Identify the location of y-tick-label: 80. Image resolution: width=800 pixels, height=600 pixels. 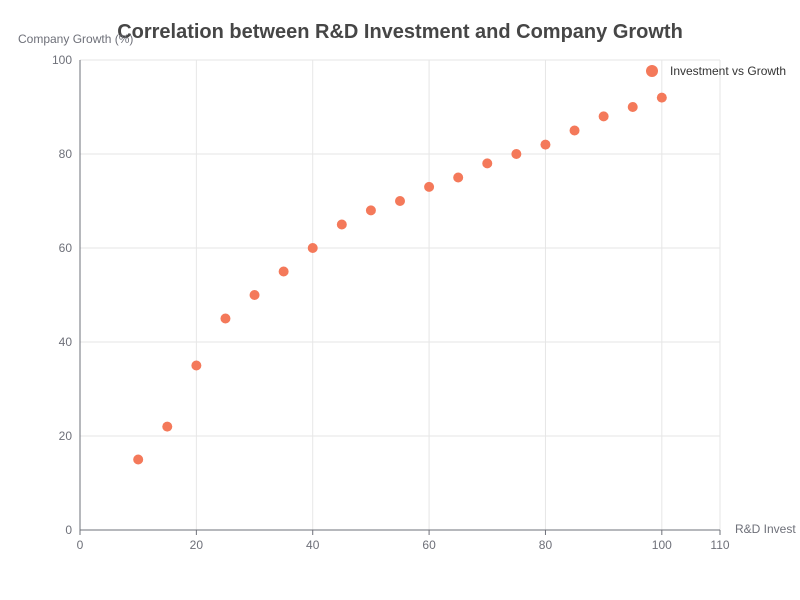
(66, 154).